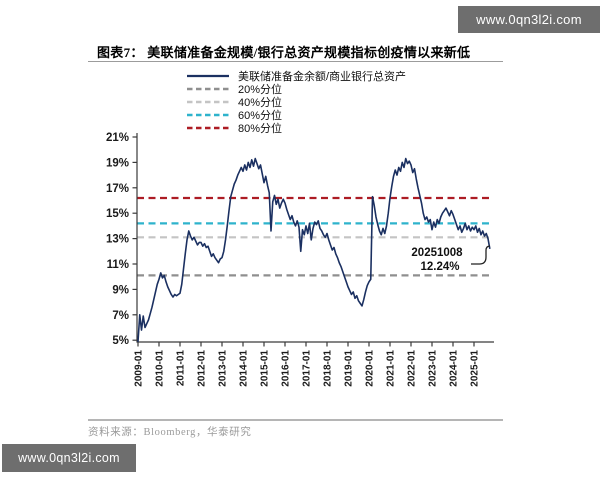 The width and height of the screenshot is (600, 480). I want to click on y-tick-label: 5%, so click(120, 341).